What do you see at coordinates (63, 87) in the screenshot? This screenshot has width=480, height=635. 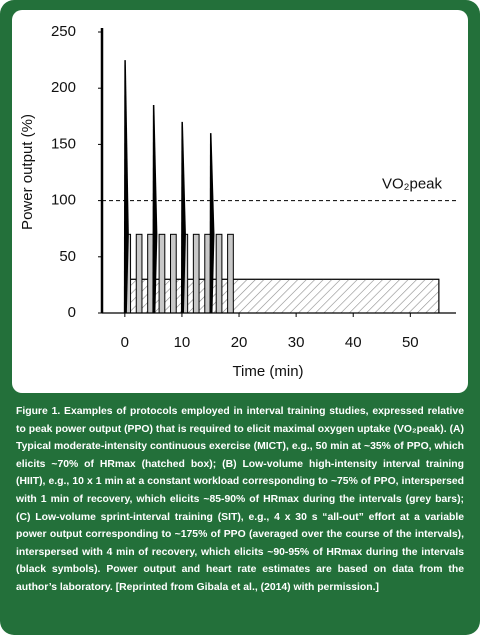 I see `y-tick-label: 200` at bounding box center [63, 87].